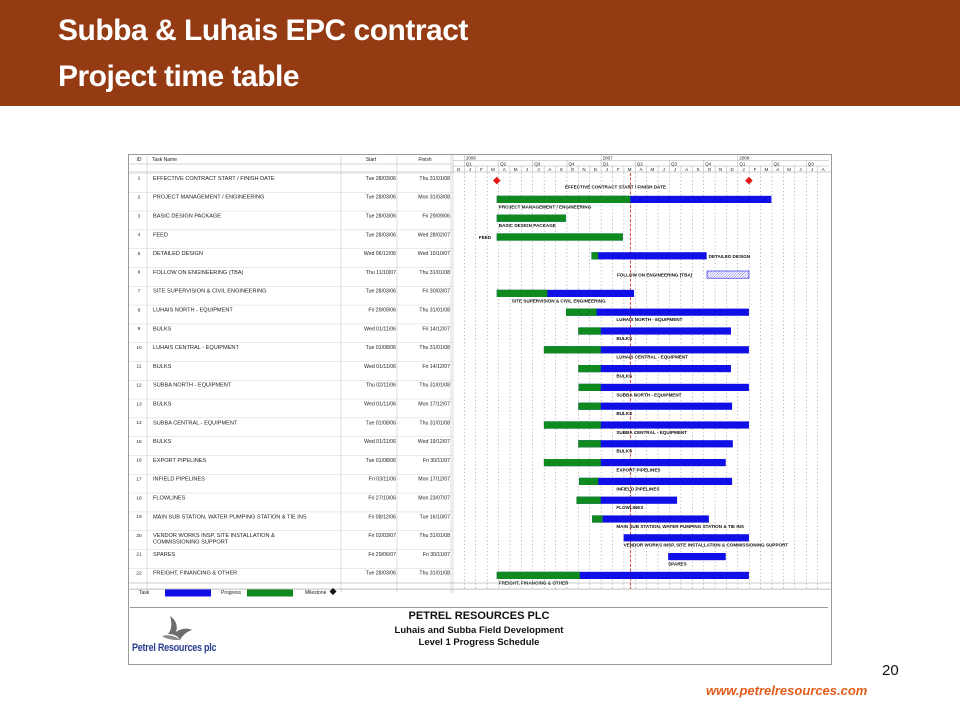  What do you see at coordinates (637, 488) in the screenshot?
I see `bar-label: INFIELD PIPELINES` at bounding box center [637, 488].